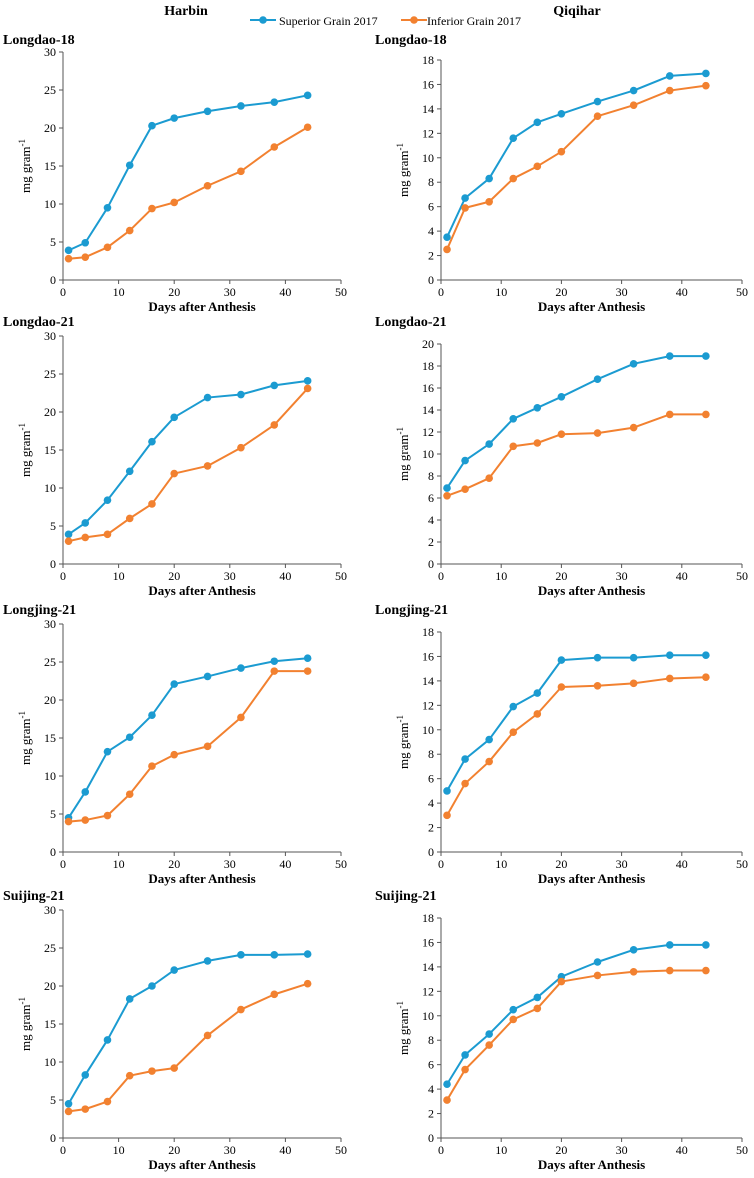 This screenshot has width=754, height=1178. Describe the element at coordinates (742, 1150) in the screenshot. I see `x-tick-label: 50` at that location.